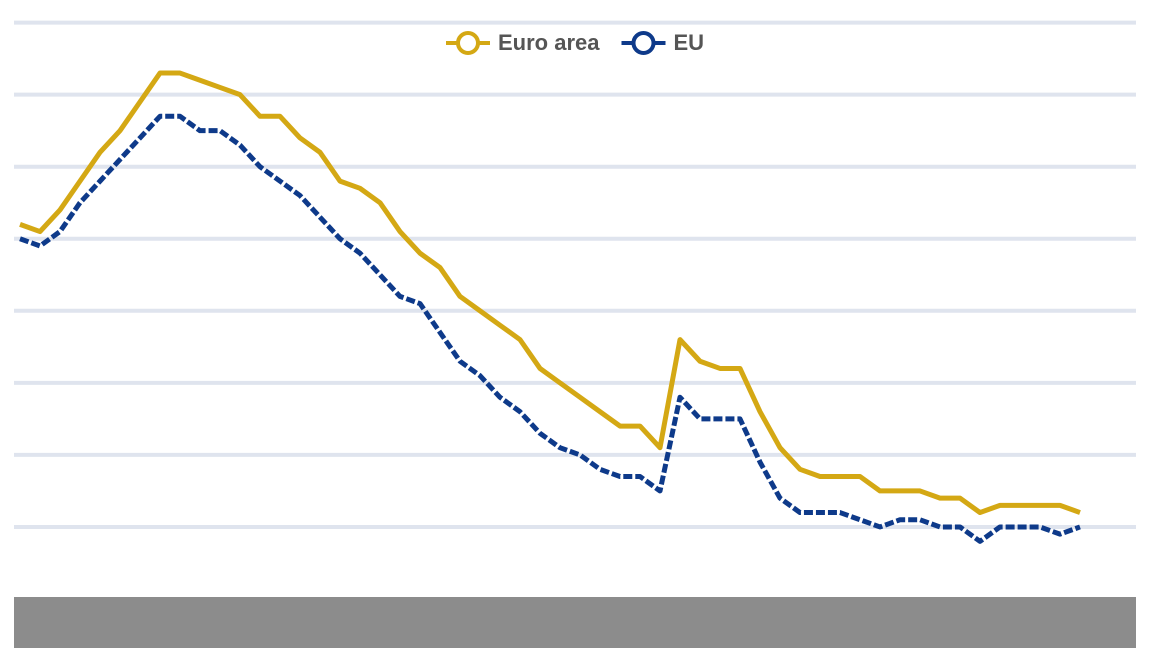 The image size is (1154, 648). What do you see at coordinates (575, 622) in the screenshot?
I see `x-axis-band` at bounding box center [575, 622].